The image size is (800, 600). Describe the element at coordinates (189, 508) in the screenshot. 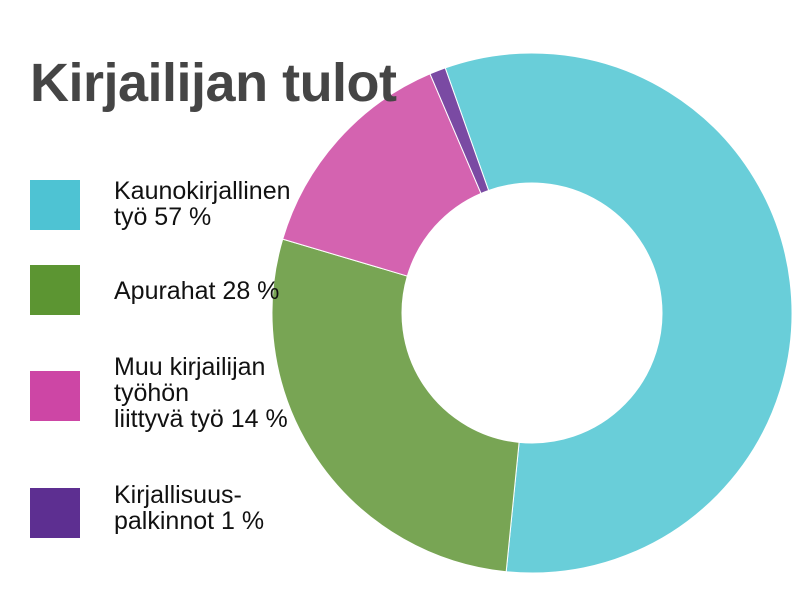

I see `legend-label-palkinnot: Kirjallisuus- palkinnot 1 %` at that location.